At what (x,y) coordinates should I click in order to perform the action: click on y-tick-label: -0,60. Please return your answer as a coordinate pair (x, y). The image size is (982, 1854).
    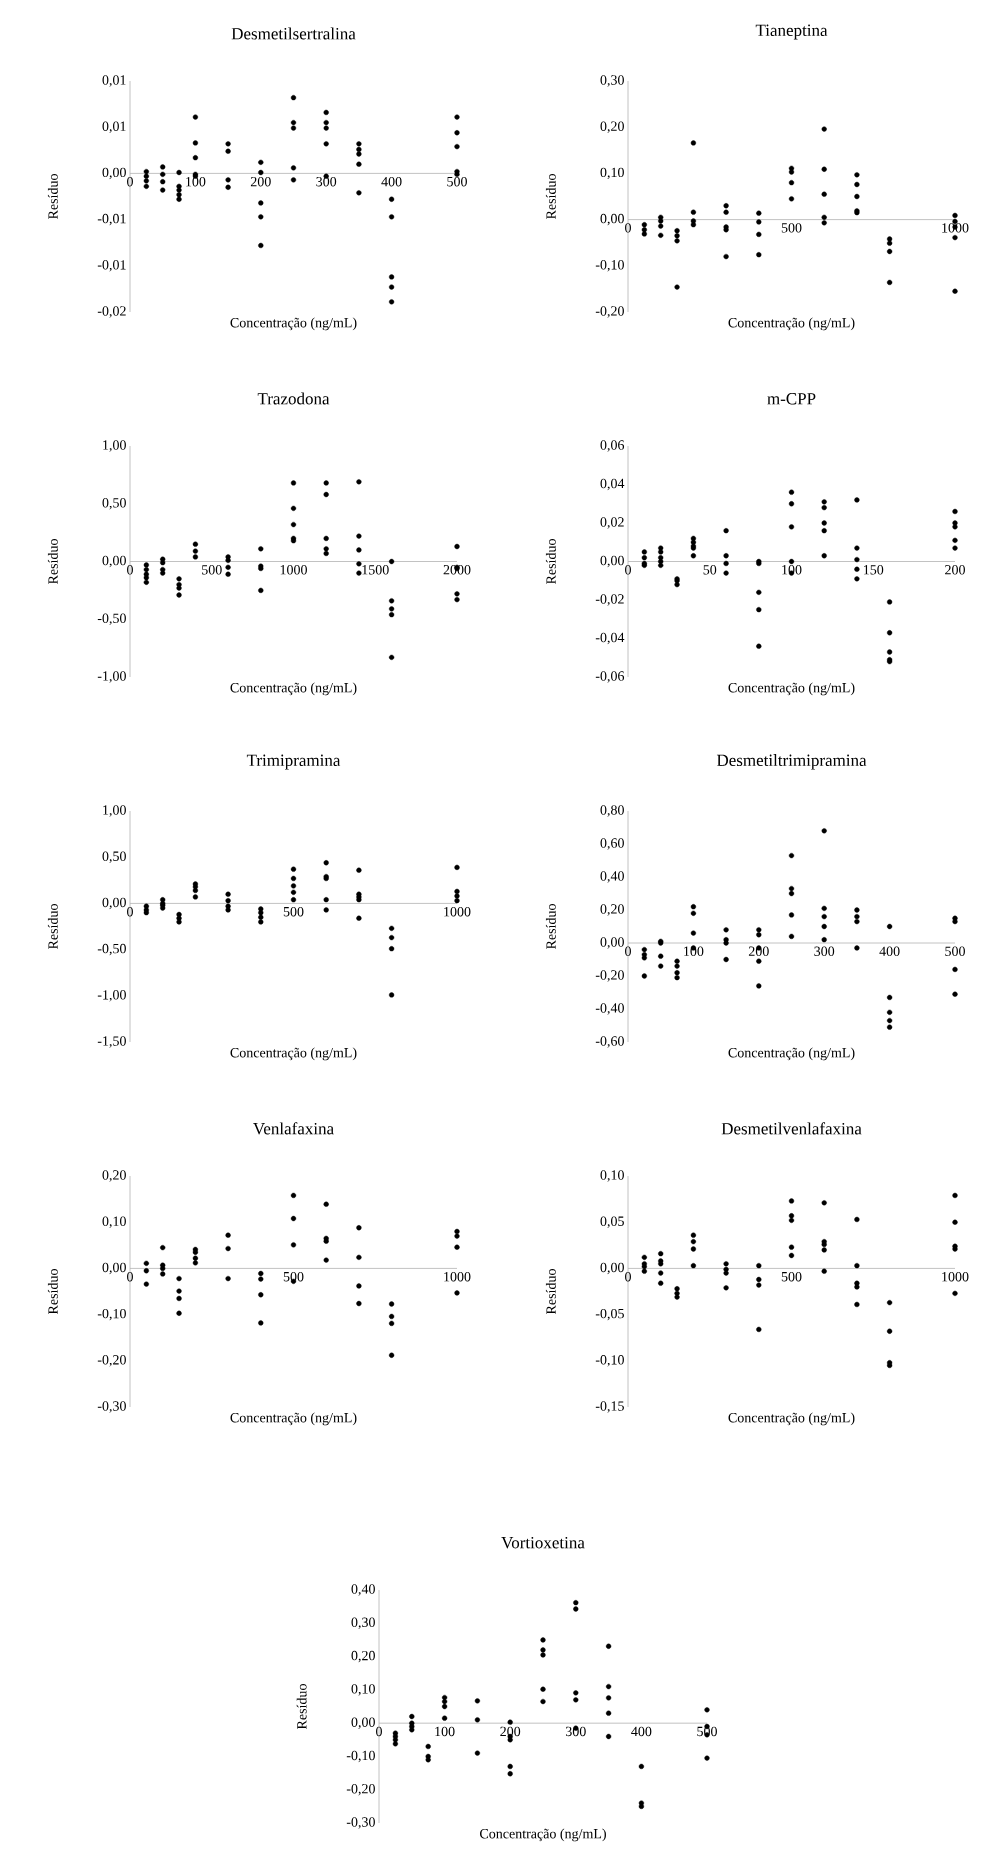
    Looking at the image, I should click on (609, 1042).